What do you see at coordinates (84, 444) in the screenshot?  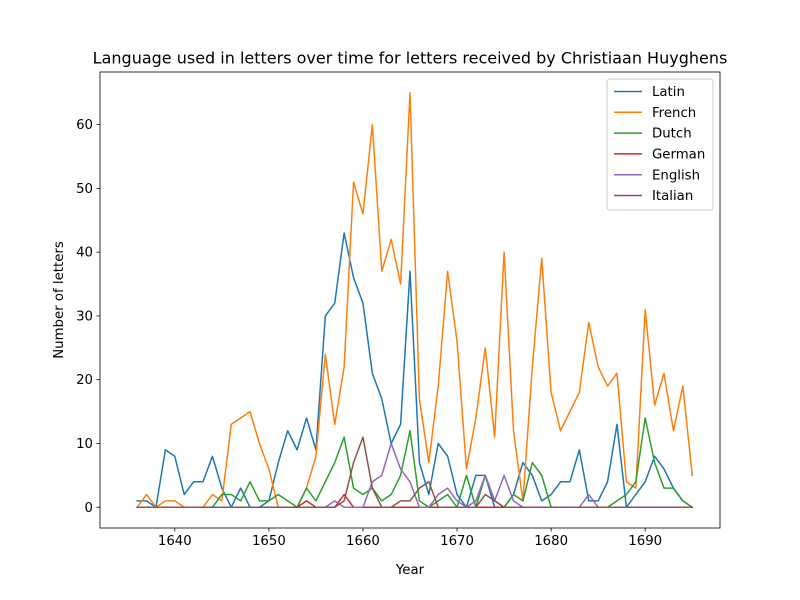 I see `y-tick-label: 10` at bounding box center [84, 444].